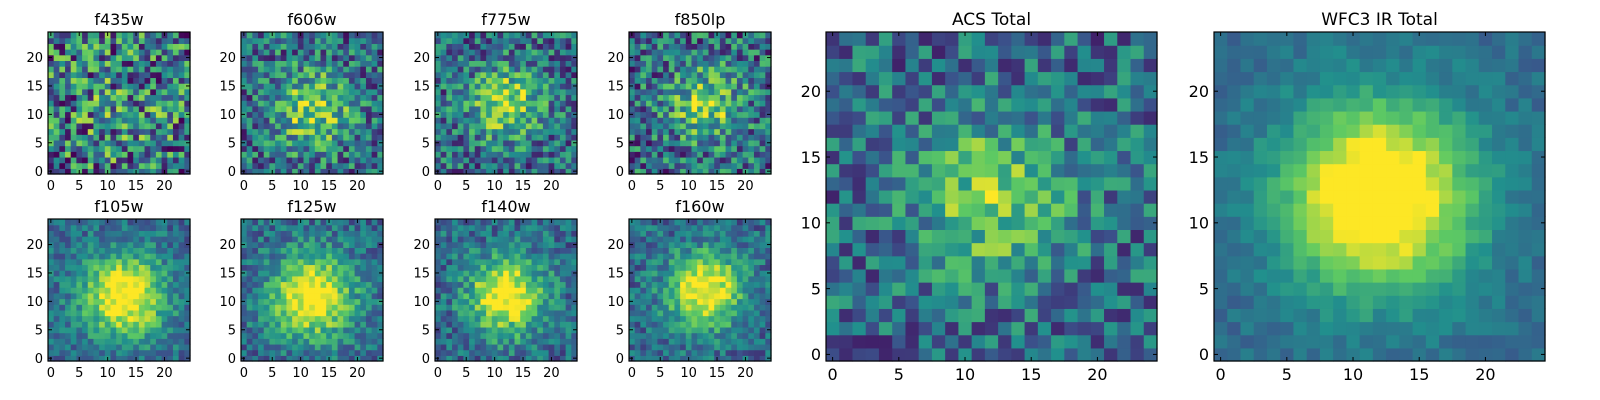 This screenshot has width=1600, height=400. I want to click on x-axis-ticks: 0 5 10 15 20, so click(497, 300).